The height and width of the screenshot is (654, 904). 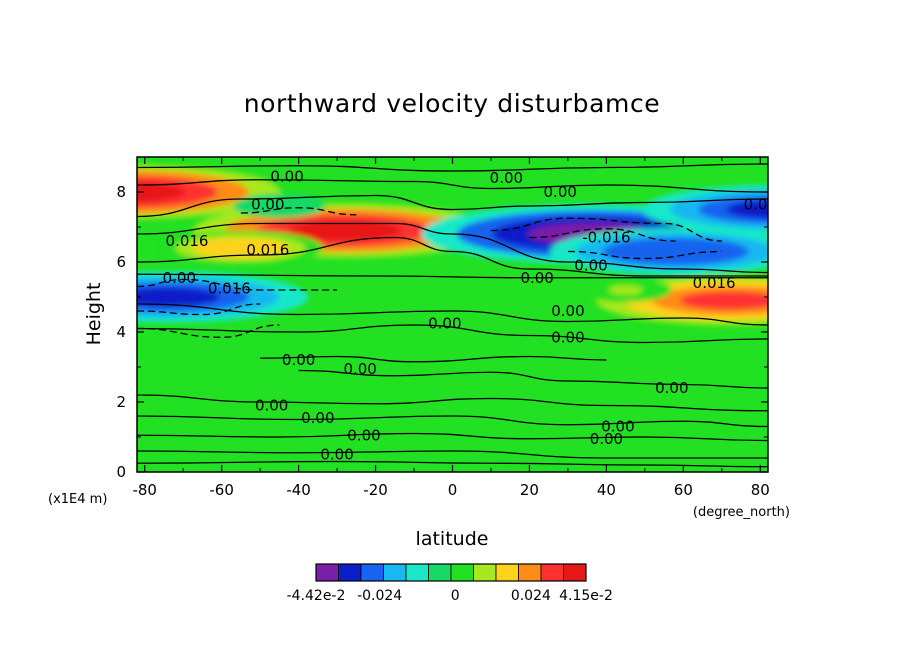 I want to click on x-tick-label: 80, so click(x=760, y=490).